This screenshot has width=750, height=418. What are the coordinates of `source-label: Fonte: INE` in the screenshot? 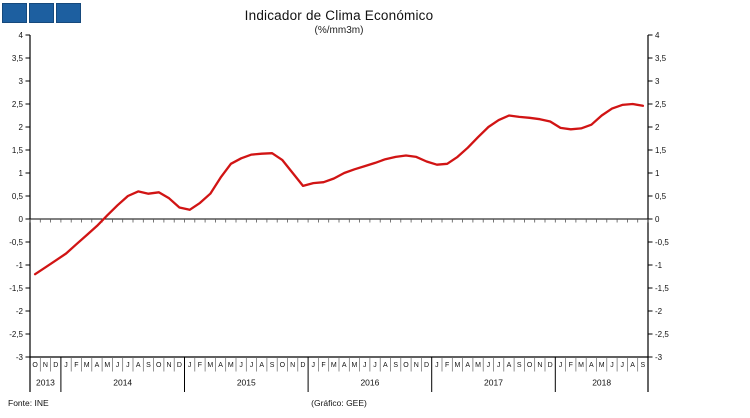 It's located at (28, 403).